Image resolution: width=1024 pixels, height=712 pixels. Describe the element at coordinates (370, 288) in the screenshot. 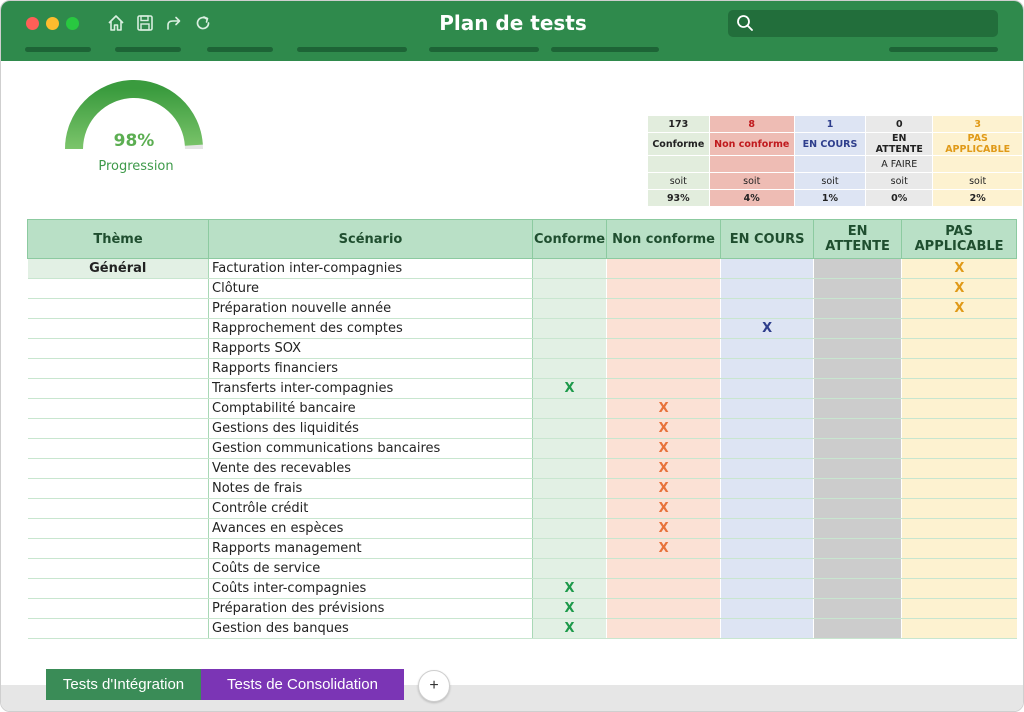

I see `scenario-cell: Clôture` at that location.